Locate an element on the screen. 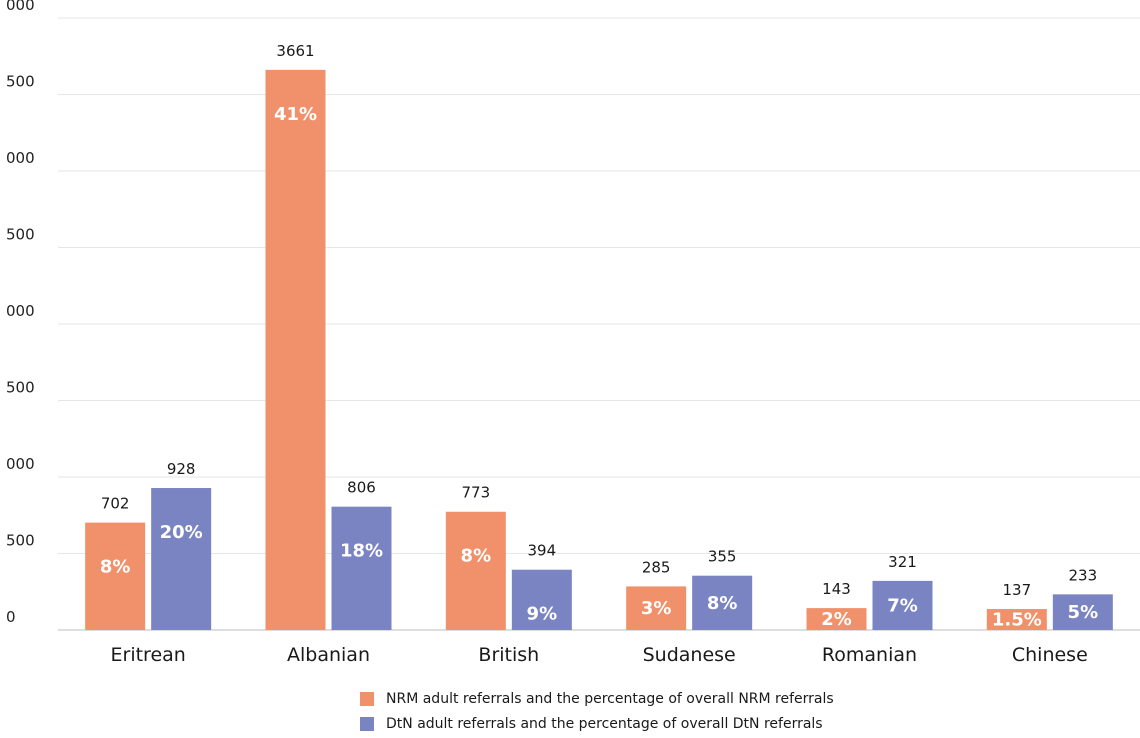 The height and width of the screenshot is (738, 1140). pct-label-nrm-british: 8% is located at coordinates (476, 556).